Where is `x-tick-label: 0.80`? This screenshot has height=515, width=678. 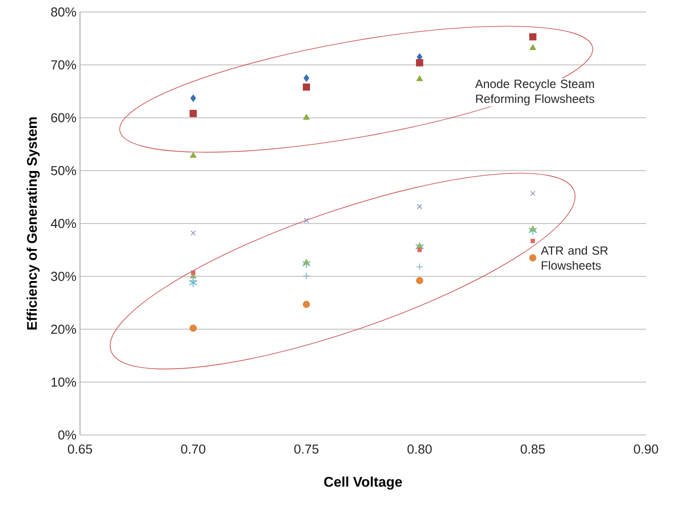 x-tick-label: 0.80 is located at coordinates (420, 449).